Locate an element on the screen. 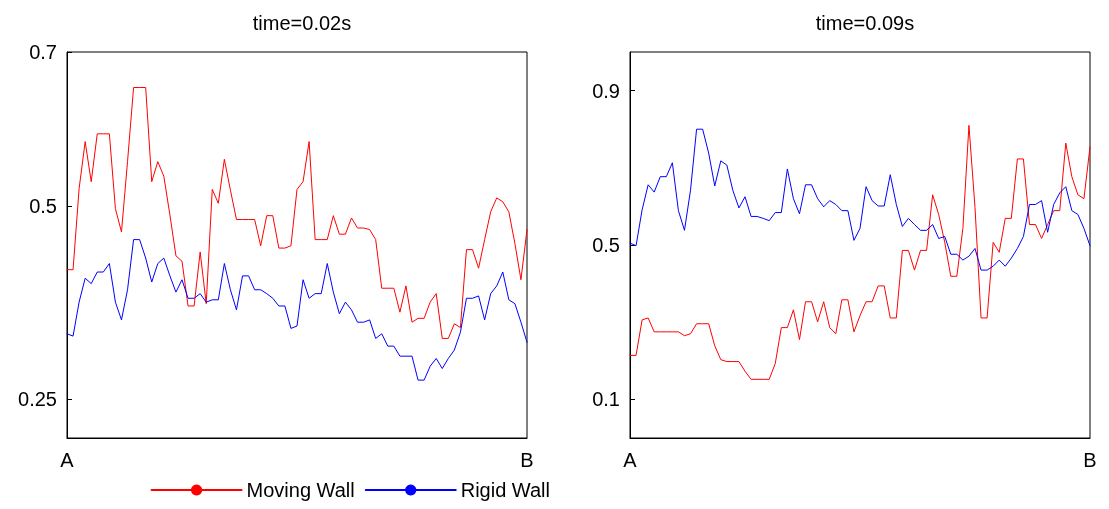 Image resolution: width=1109 pixels, height=509 pixels. chart-title: time=0.09s is located at coordinates (865, 23).